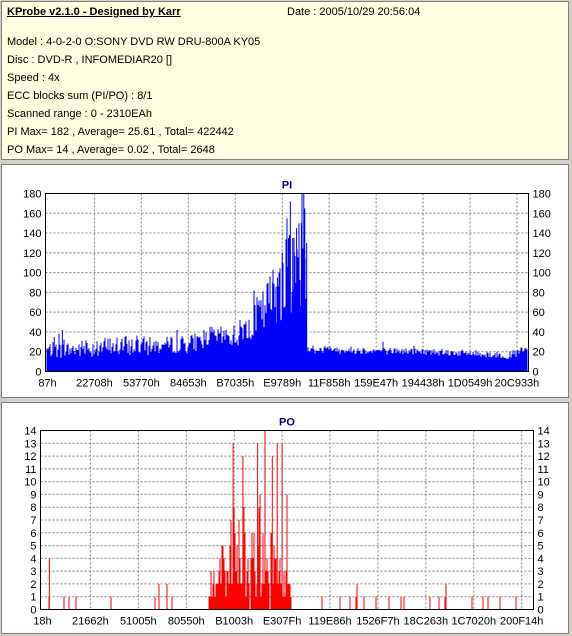 This screenshot has height=636, width=572. Describe the element at coordinates (544, 483) in the screenshot. I see `y-tick-label-right: 10` at that location.